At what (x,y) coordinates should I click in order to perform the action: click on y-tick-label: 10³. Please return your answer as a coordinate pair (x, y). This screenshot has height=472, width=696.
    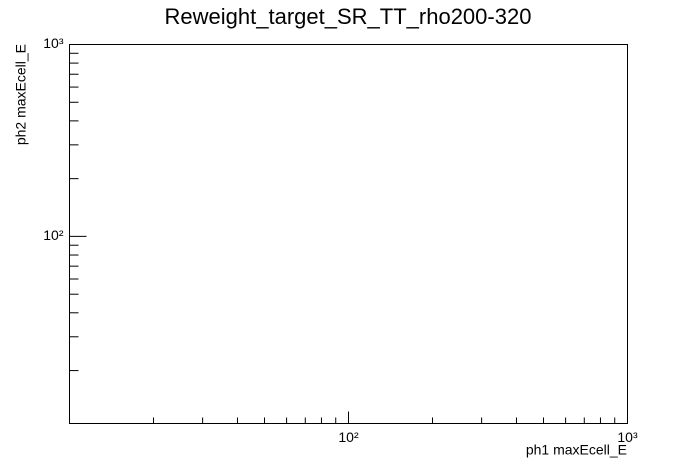
    Looking at the image, I should click on (53, 43).